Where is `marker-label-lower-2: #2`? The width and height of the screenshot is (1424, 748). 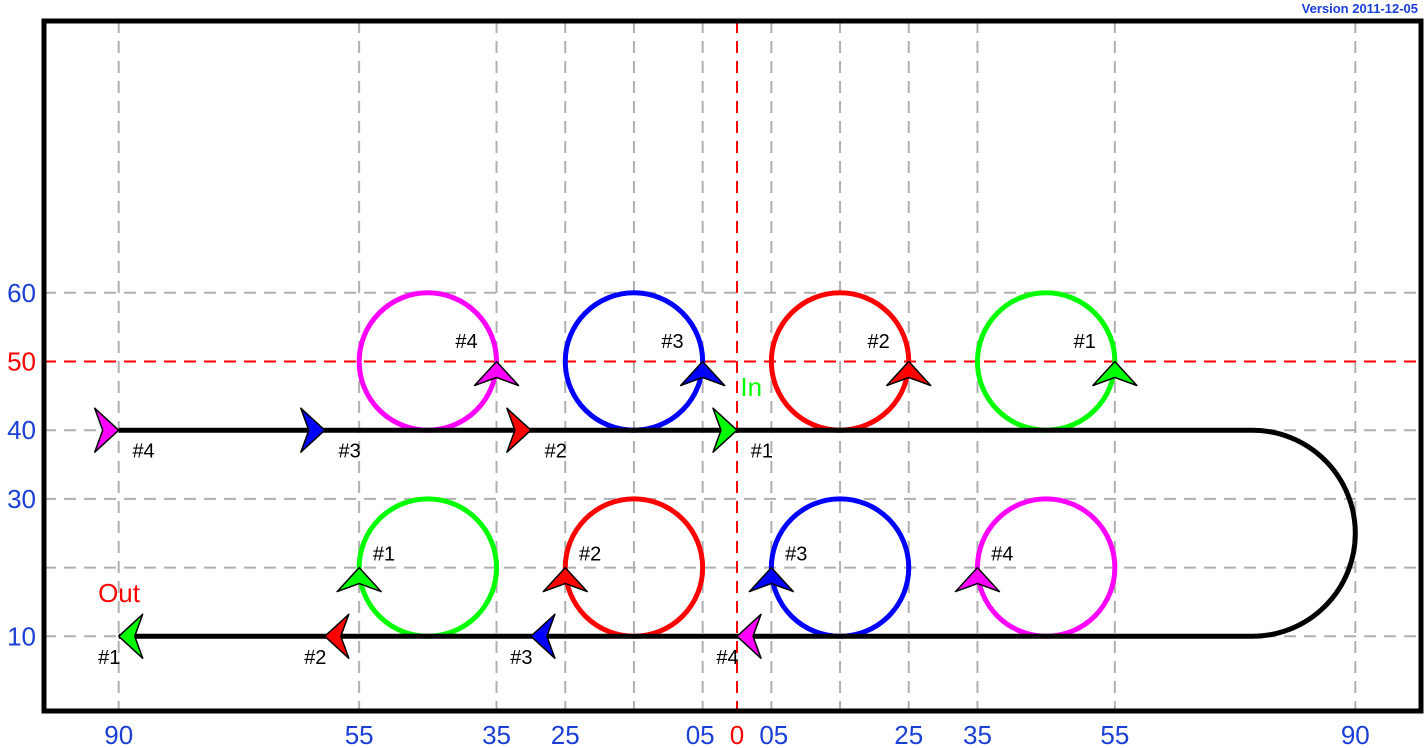
marker-label-lower-2: #2 is located at coordinates (315, 658).